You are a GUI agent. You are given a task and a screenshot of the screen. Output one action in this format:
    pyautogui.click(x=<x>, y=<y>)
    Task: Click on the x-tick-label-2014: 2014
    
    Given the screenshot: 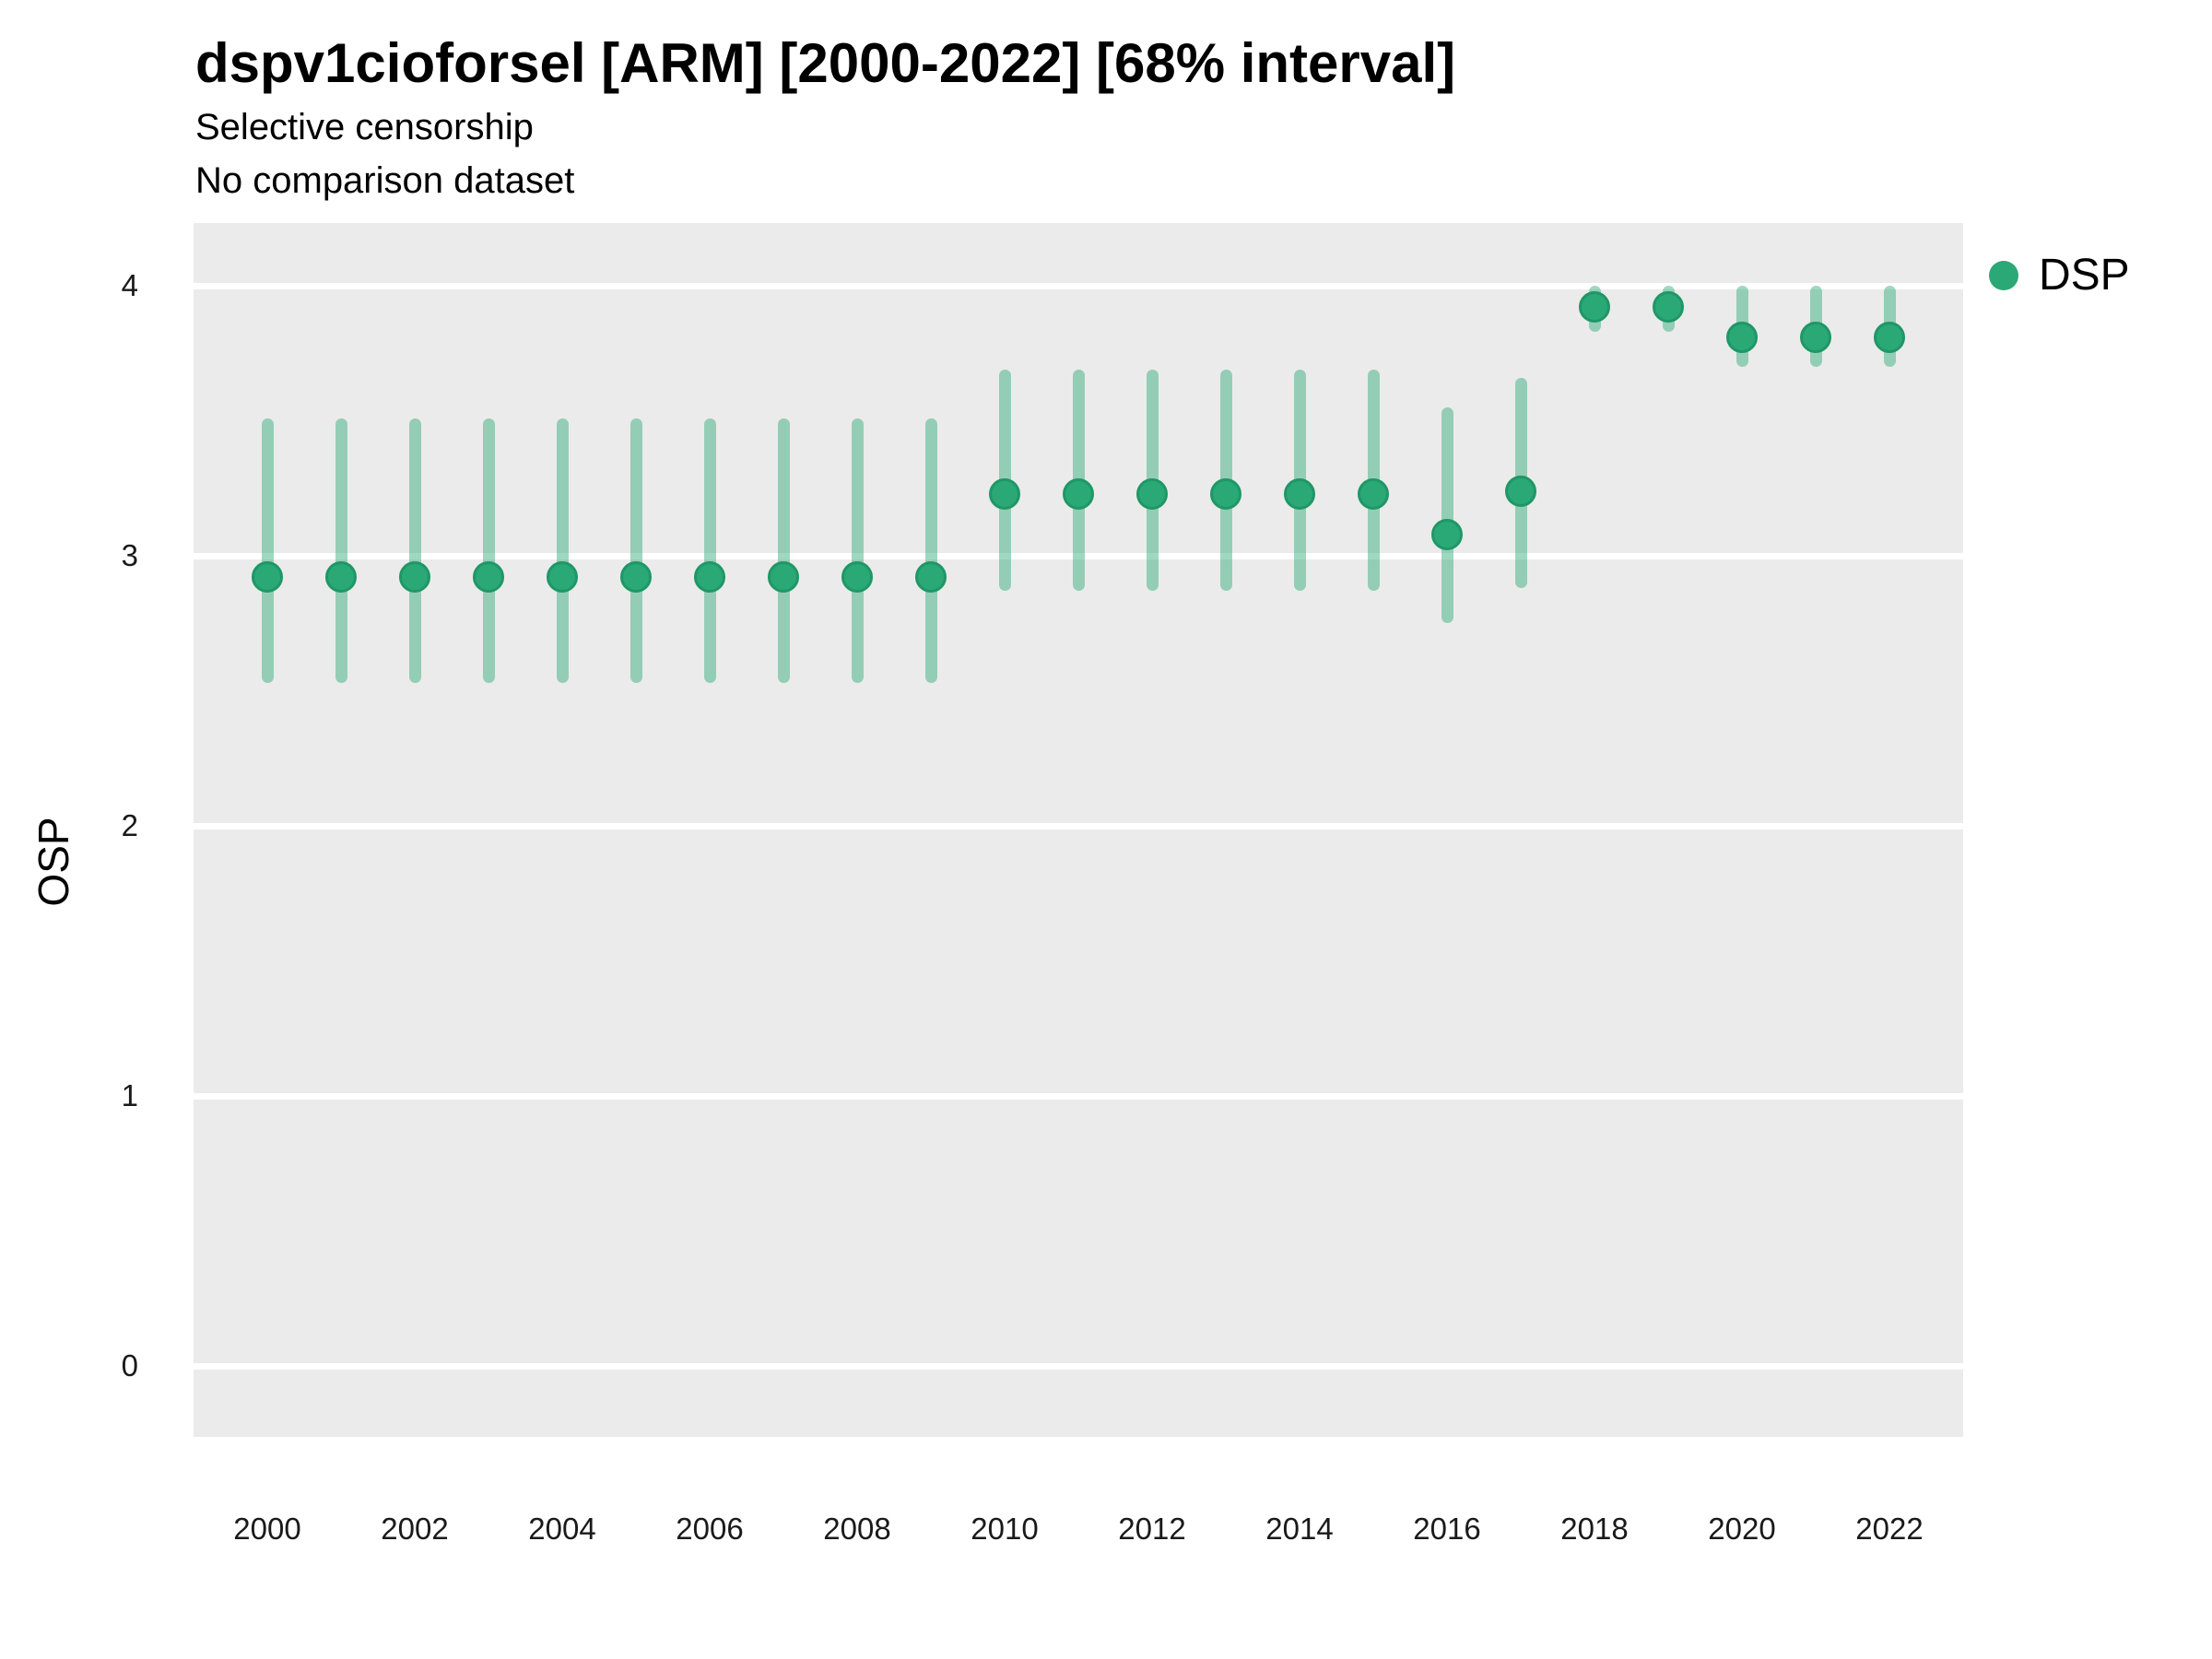 What is the action you would take?
    pyautogui.click(x=1299, y=1529)
    